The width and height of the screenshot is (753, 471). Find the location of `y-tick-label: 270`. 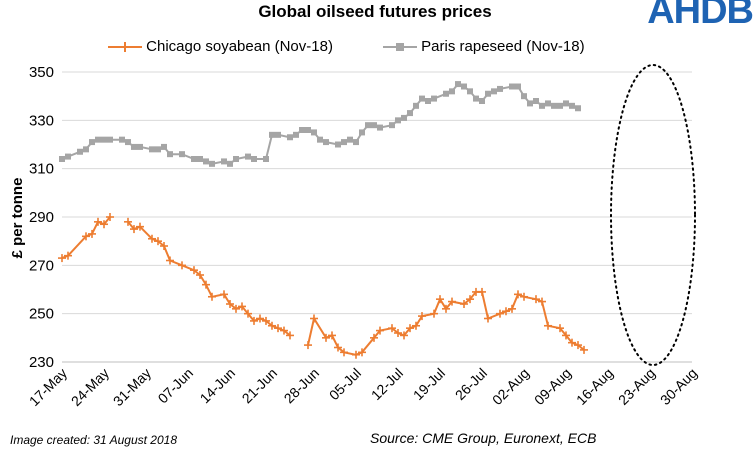

y-tick-label: 270 is located at coordinates (41, 265).